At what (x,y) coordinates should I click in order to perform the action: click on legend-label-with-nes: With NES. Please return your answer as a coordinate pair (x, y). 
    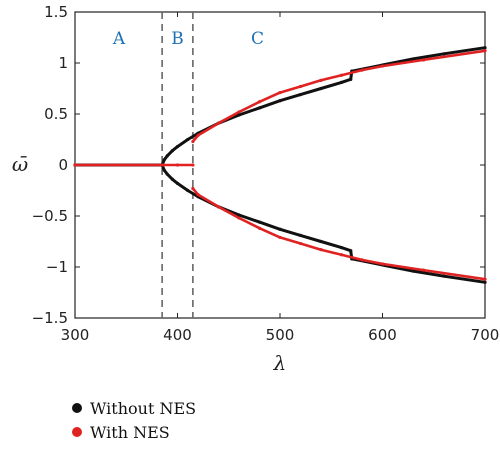
    Looking at the image, I should click on (130, 432).